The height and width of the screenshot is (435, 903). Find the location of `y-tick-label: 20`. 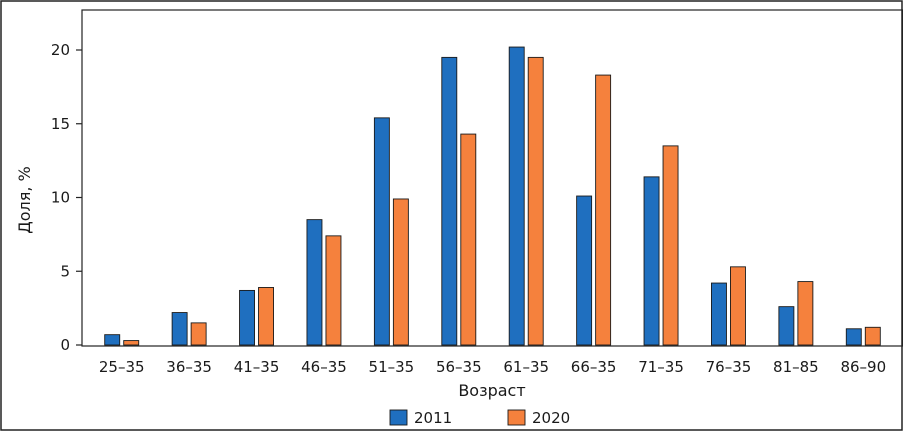

y-tick-label: 20 is located at coordinates (60, 50).